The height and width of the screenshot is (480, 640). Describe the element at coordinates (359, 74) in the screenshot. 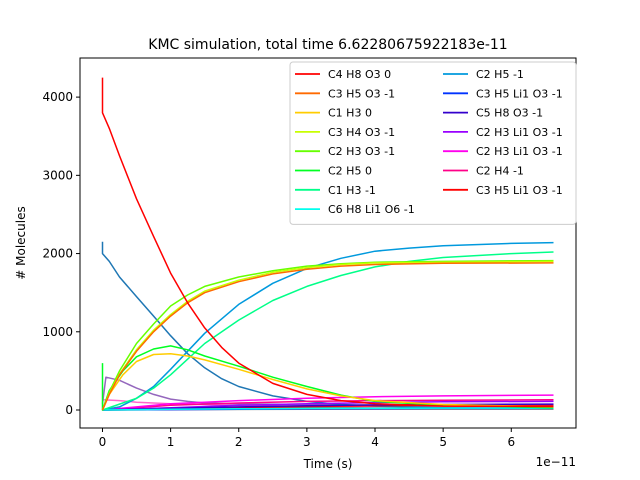

I see `legend-label: C4 H8 O3 0` at that location.